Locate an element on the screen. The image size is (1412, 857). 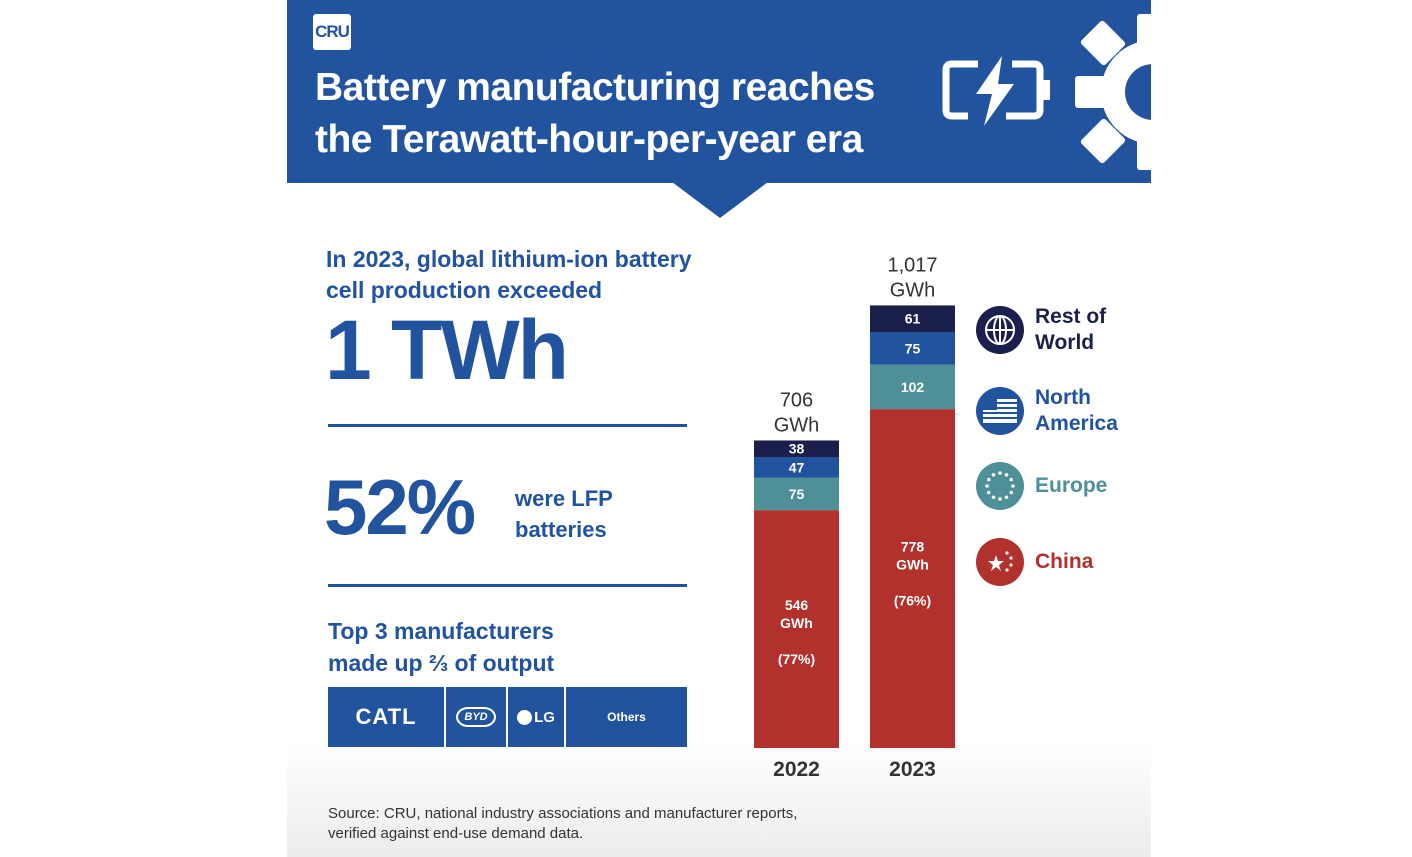
title-line-1: Battery manufacturing reaches is located at coordinates (595, 87).